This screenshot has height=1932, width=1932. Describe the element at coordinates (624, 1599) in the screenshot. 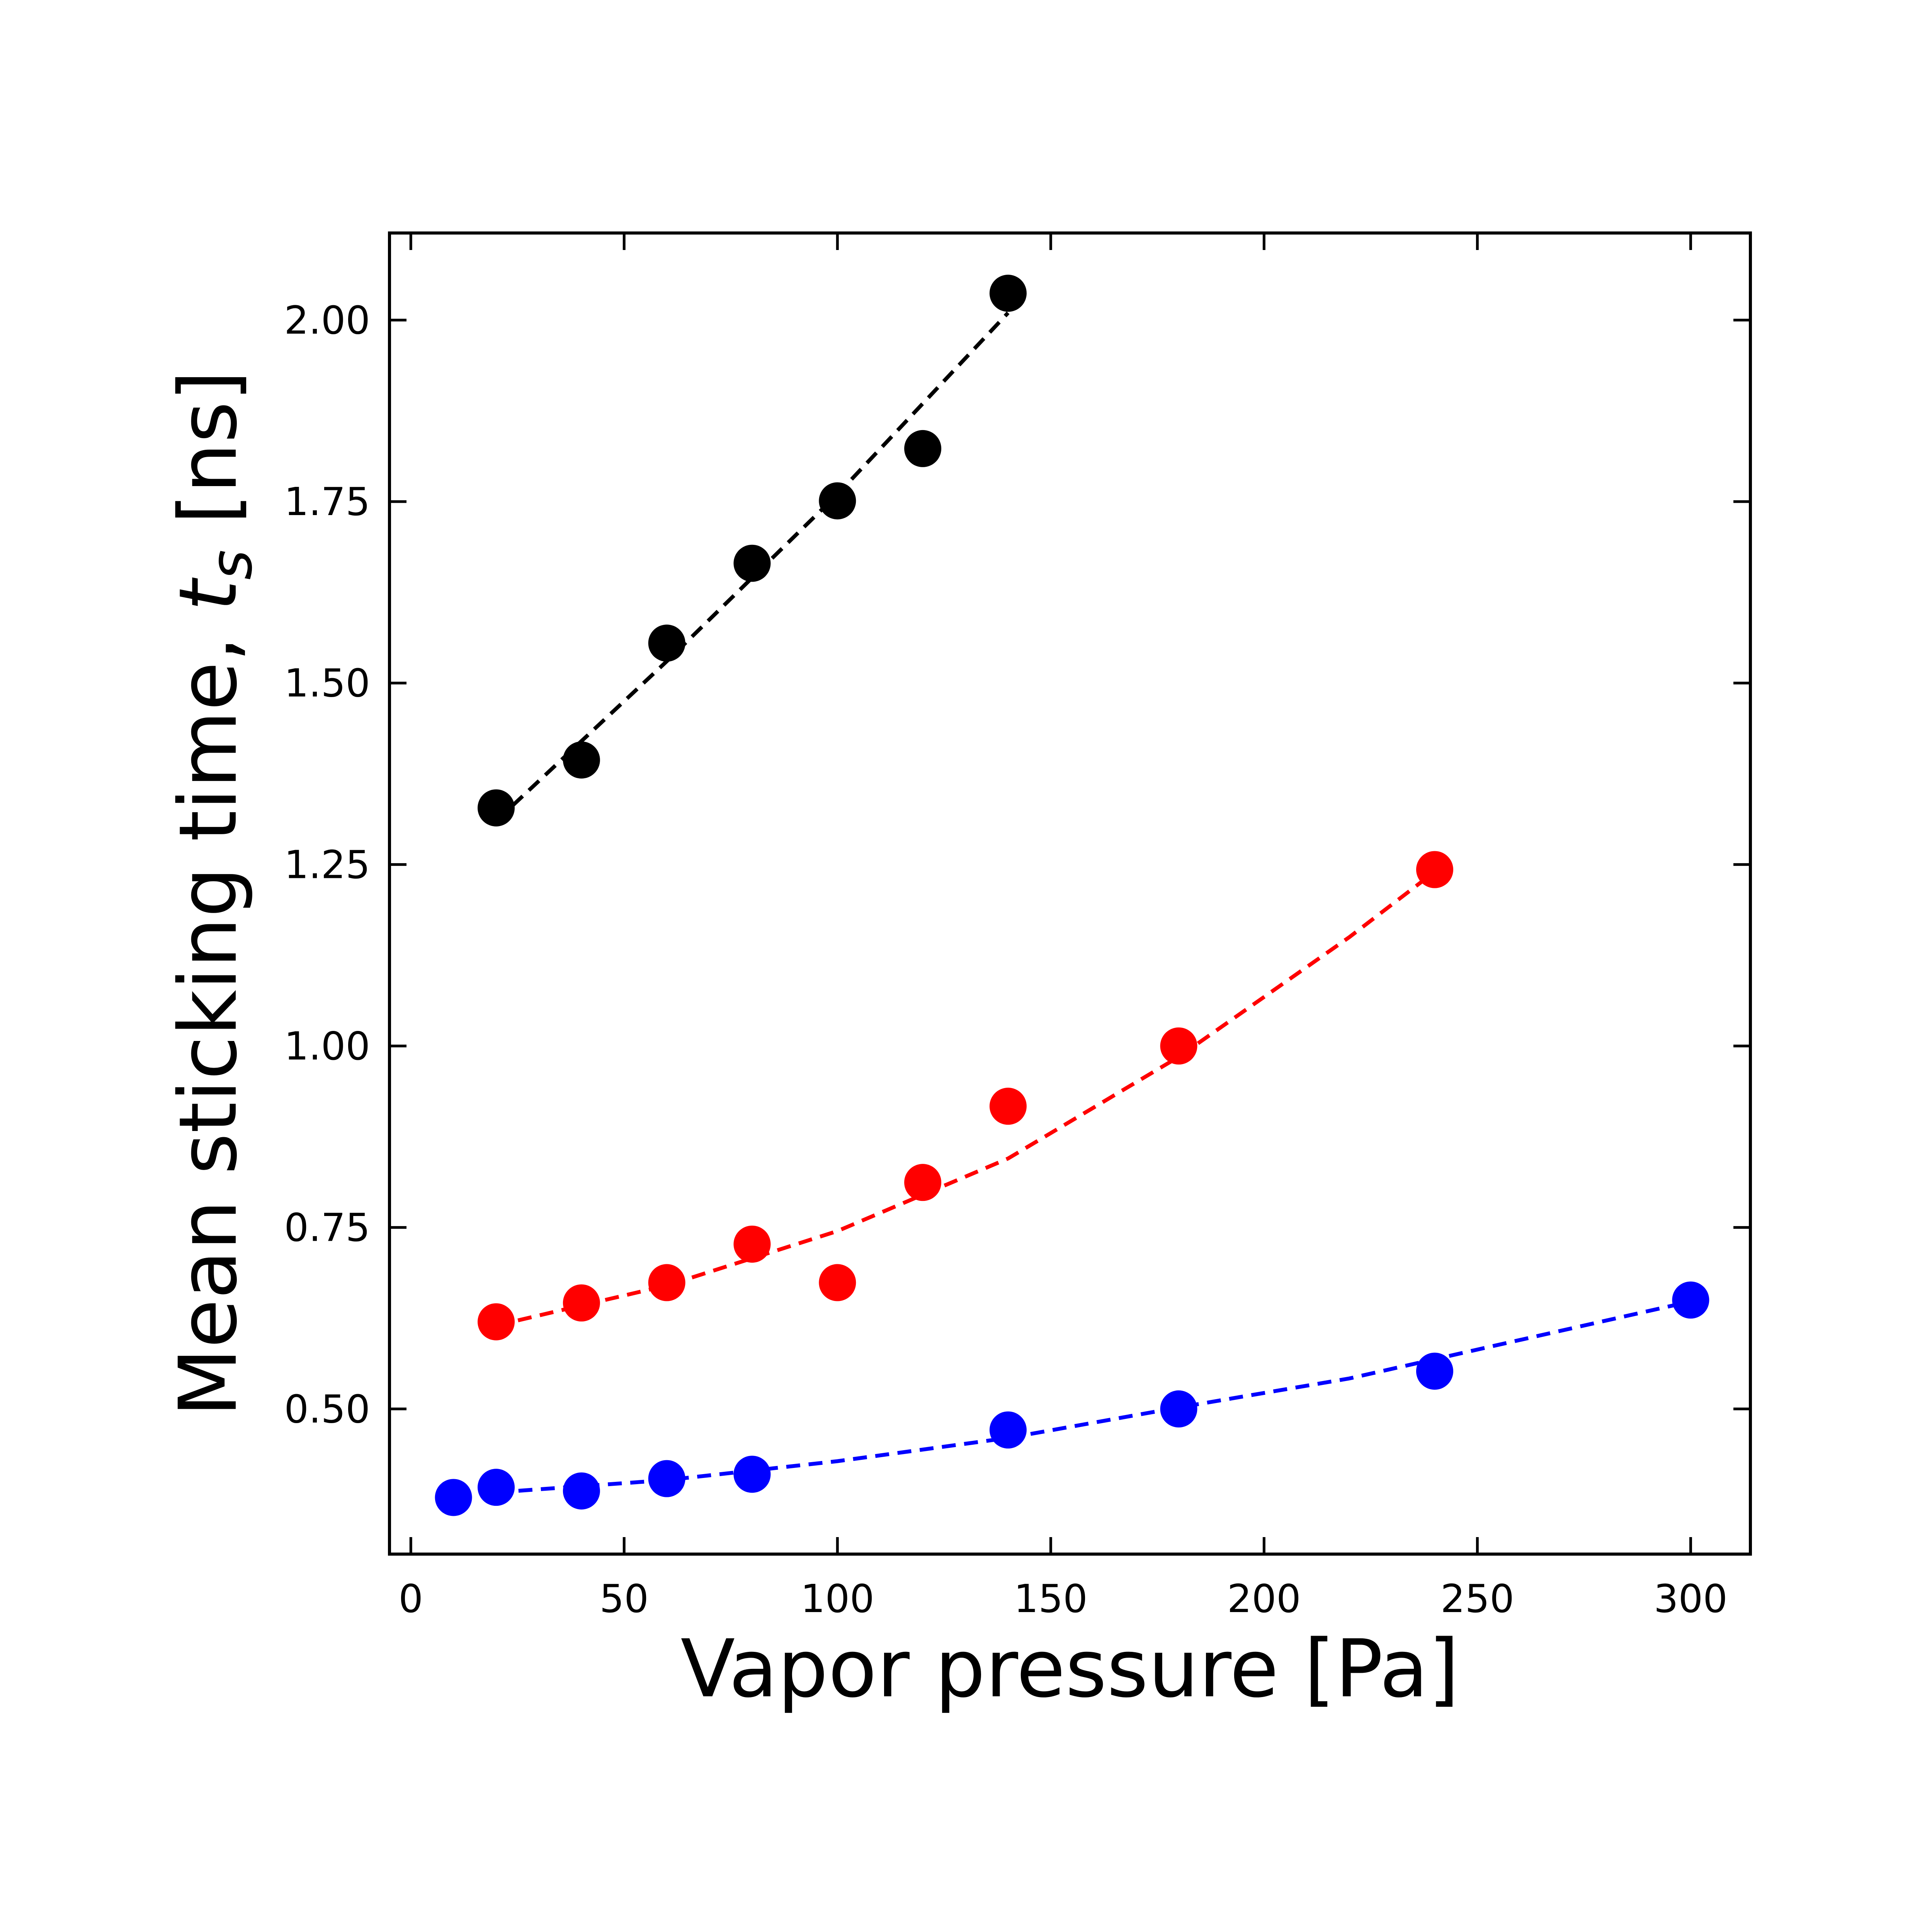

I see `x-tick-label: 50` at that location.